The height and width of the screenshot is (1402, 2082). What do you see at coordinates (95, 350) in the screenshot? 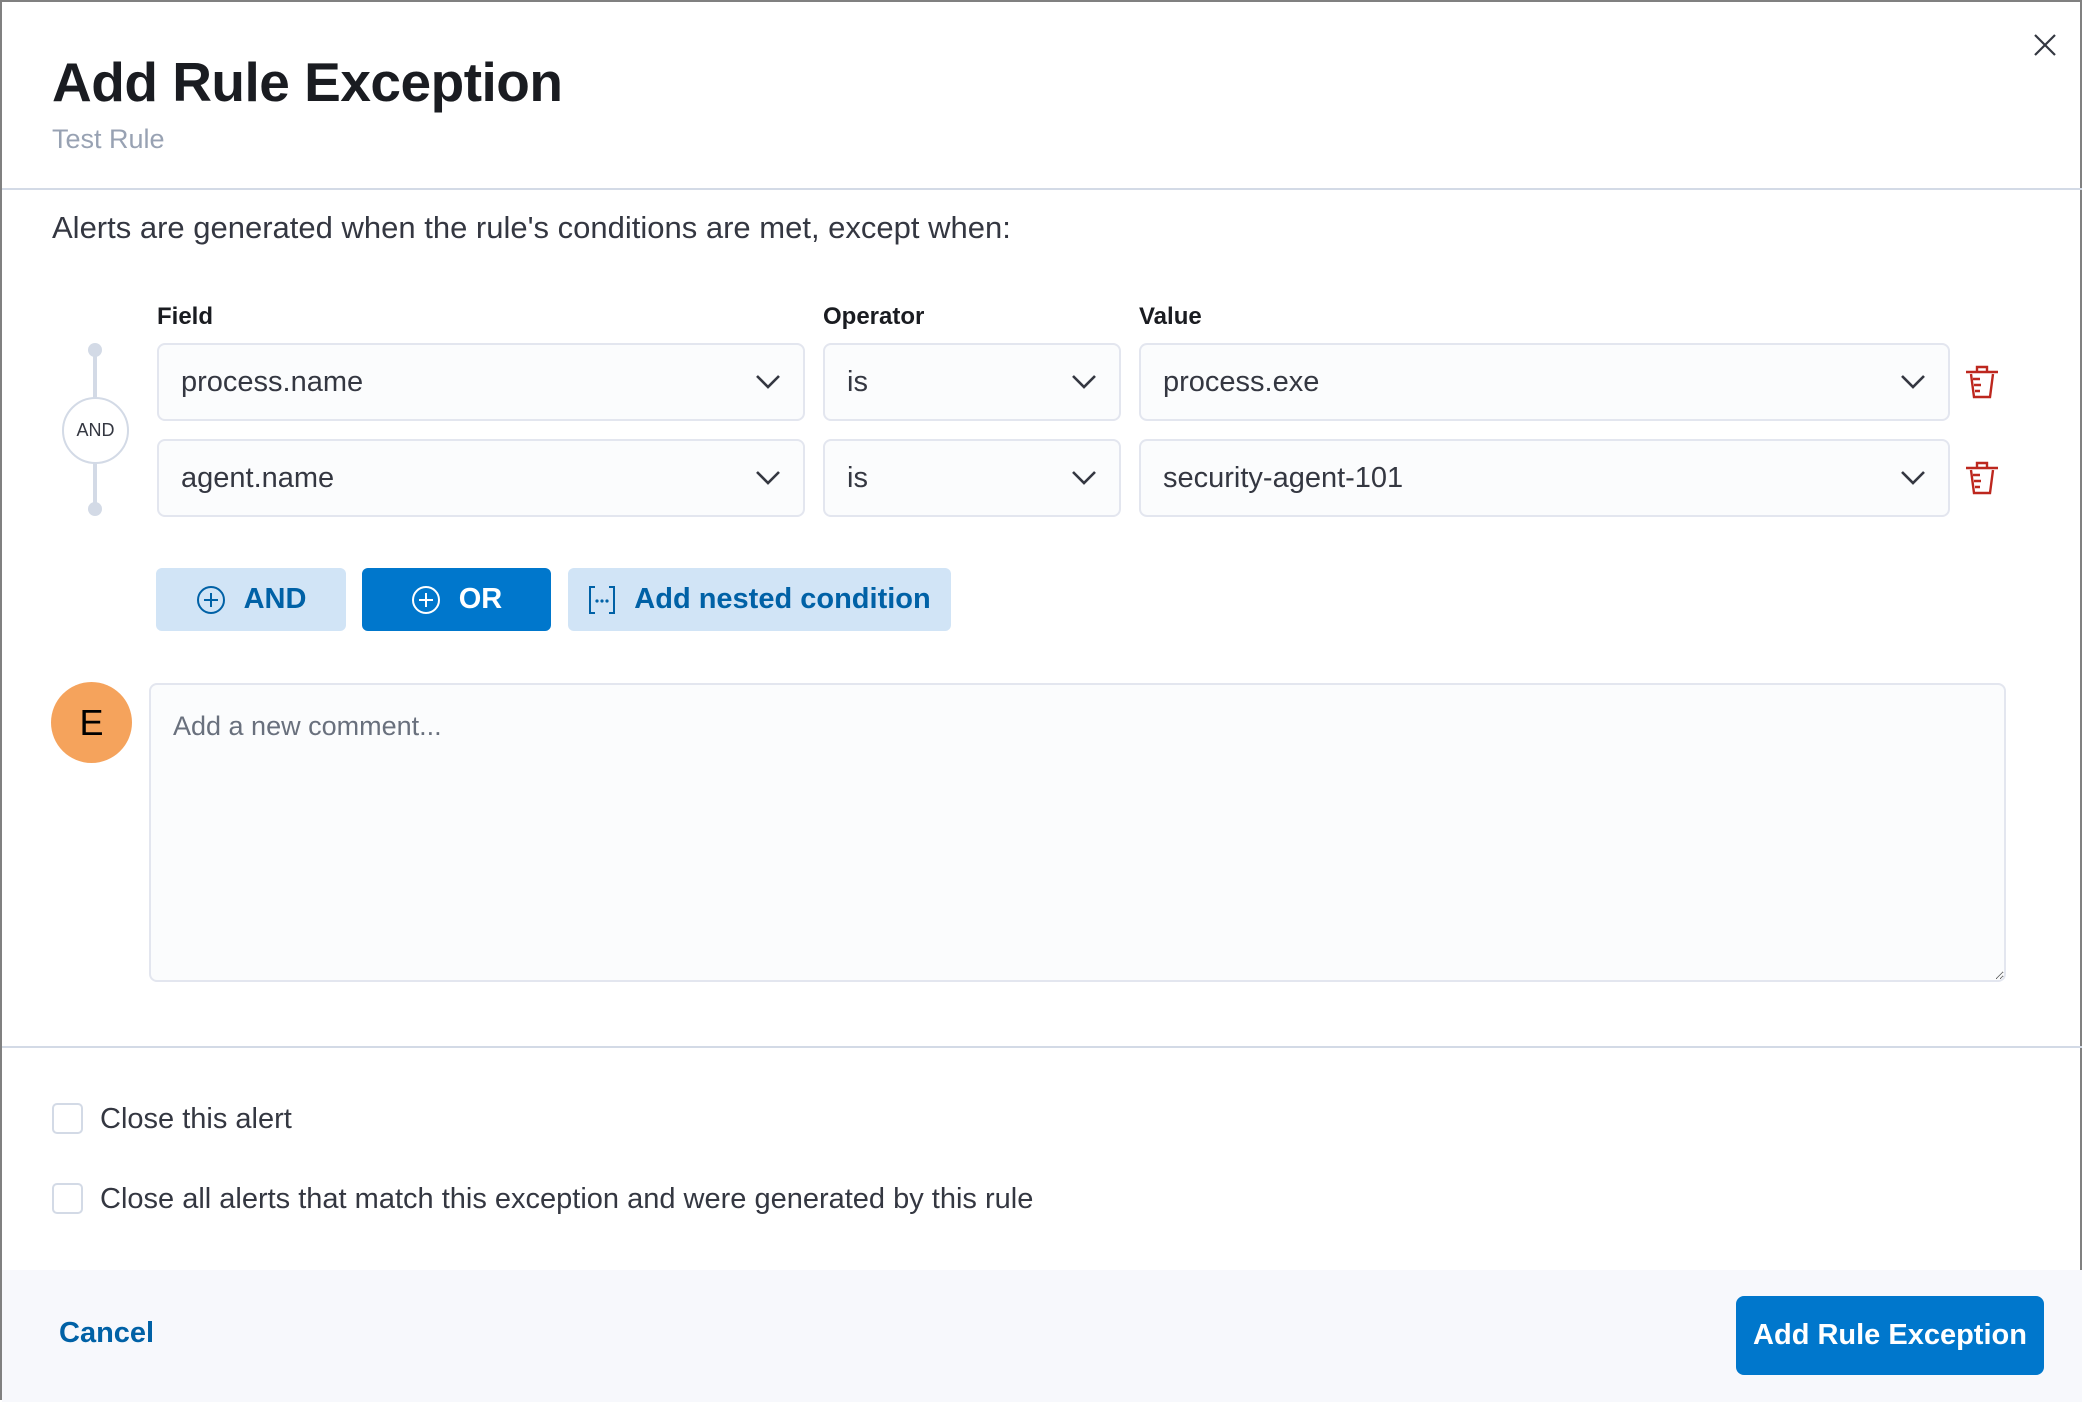
I see `line-start-dot` at bounding box center [95, 350].